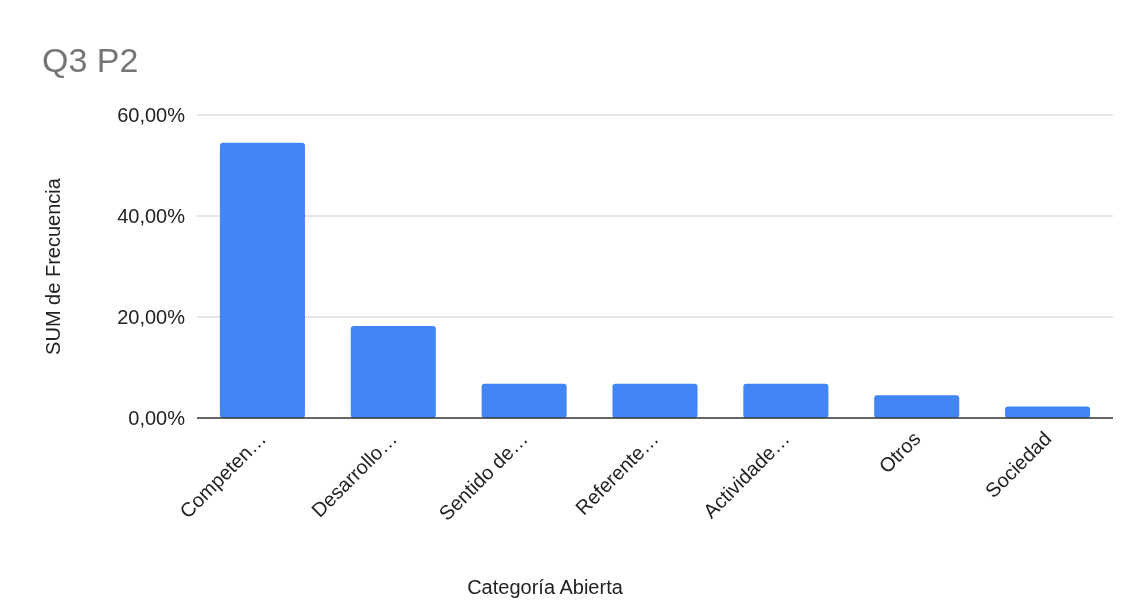 This screenshot has height=603, width=1133. I want to click on chart-title: Q3 P2, so click(90, 60).